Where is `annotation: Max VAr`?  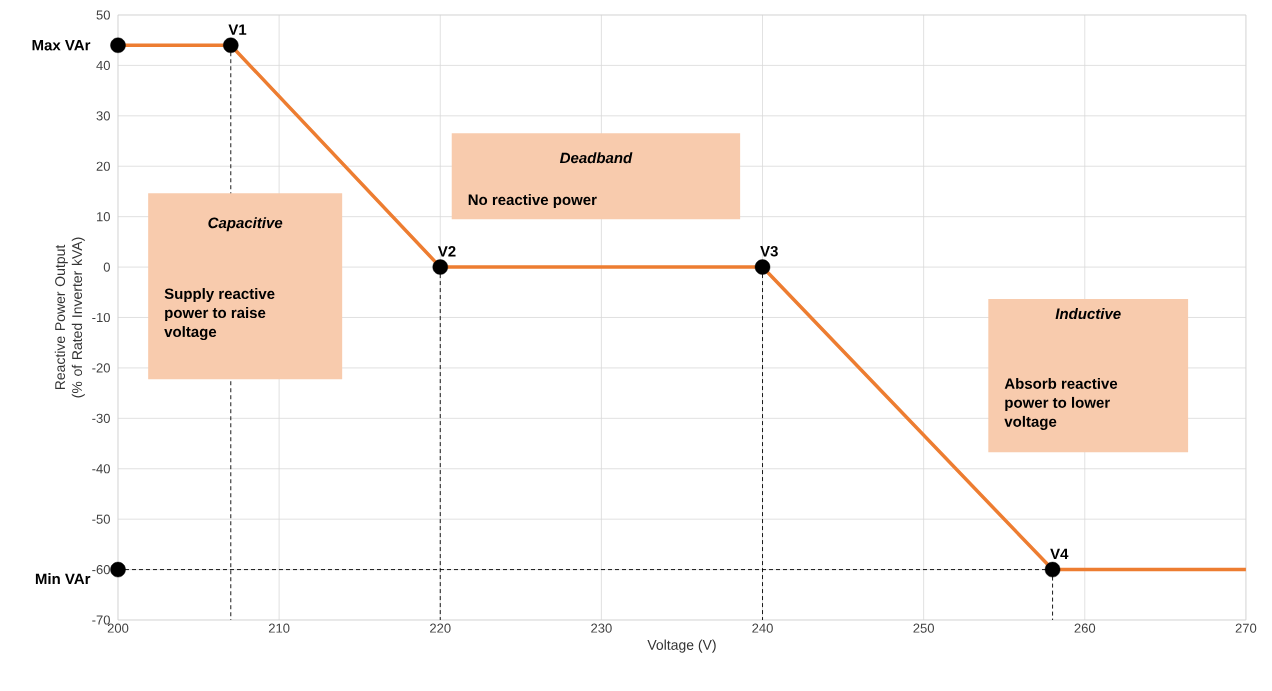 annotation: Max VAr is located at coordinates (61, 45).